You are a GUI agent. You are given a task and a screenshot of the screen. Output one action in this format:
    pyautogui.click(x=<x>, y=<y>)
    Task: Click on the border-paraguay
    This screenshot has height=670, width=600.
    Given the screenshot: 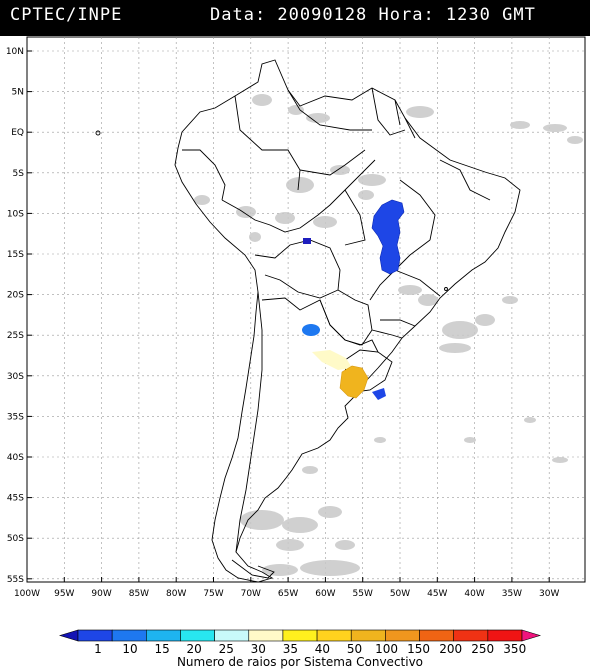 What is the action you would take?
    pyautogui.click(x=346, y=317)
    